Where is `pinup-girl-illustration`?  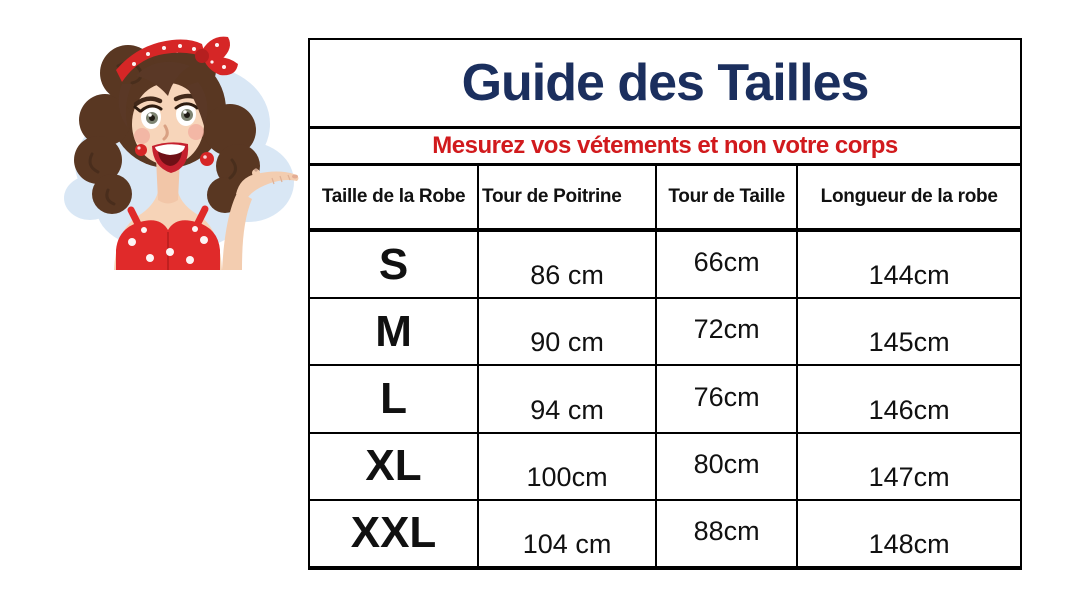 pinup-girl-illustration is located at coordinates (179, 148).